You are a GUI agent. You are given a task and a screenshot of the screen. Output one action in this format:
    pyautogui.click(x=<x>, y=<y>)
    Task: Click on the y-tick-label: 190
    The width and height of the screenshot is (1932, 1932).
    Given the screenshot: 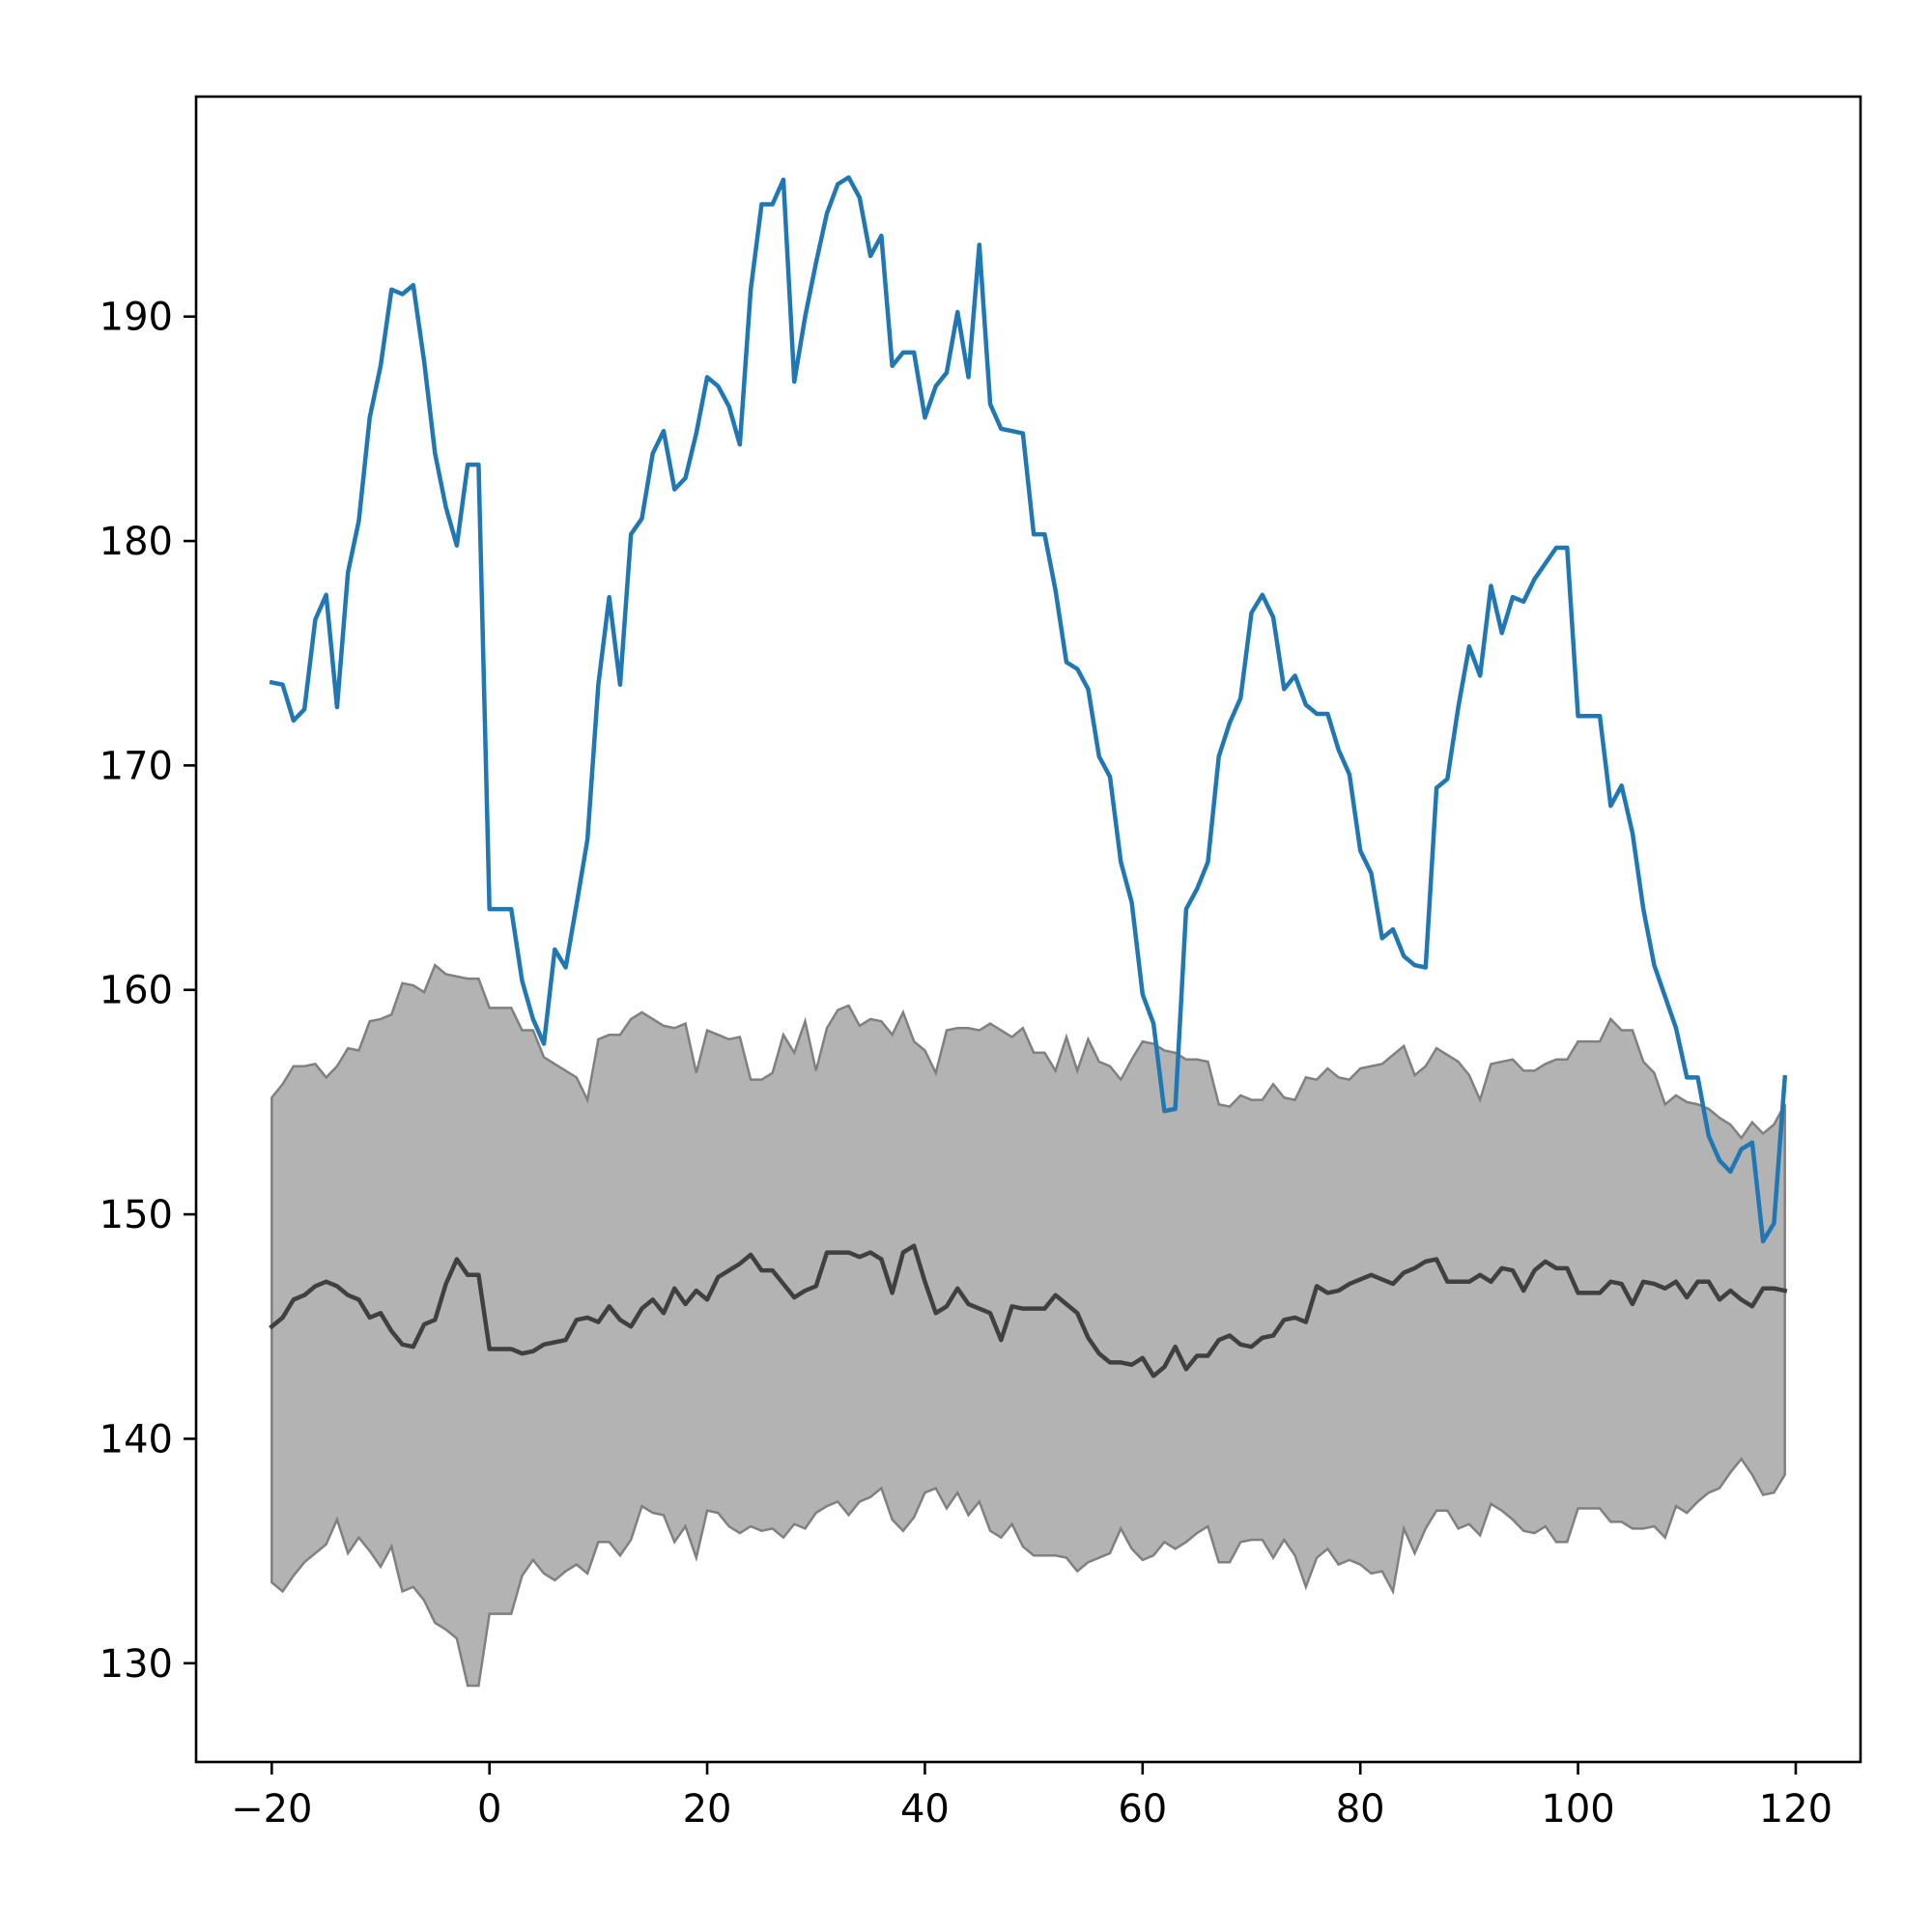 What is the action you would take?
    pyautogui.click(x=136, y=318)
    